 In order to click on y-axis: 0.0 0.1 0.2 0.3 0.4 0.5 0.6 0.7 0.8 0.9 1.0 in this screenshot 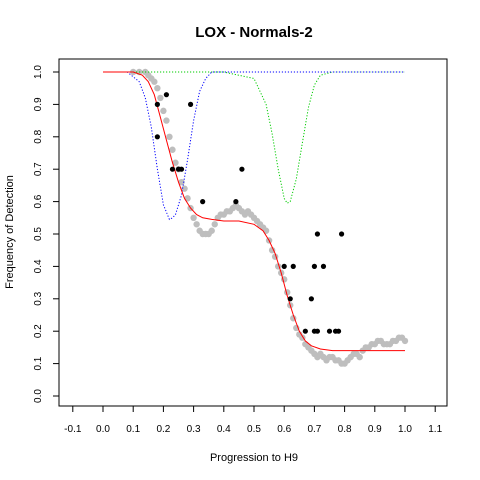, I will do `click(46, 234)`.